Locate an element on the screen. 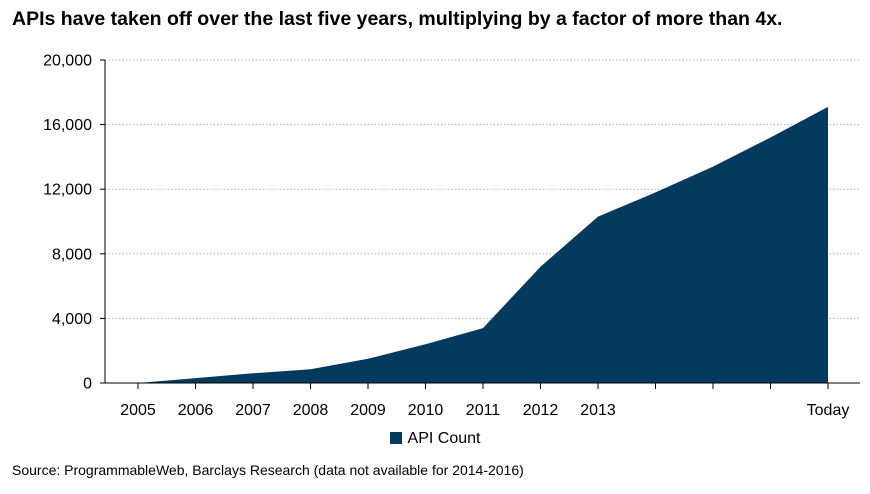 The image size is (870, 494). legend: API Count is located at coordinates (435, 439).